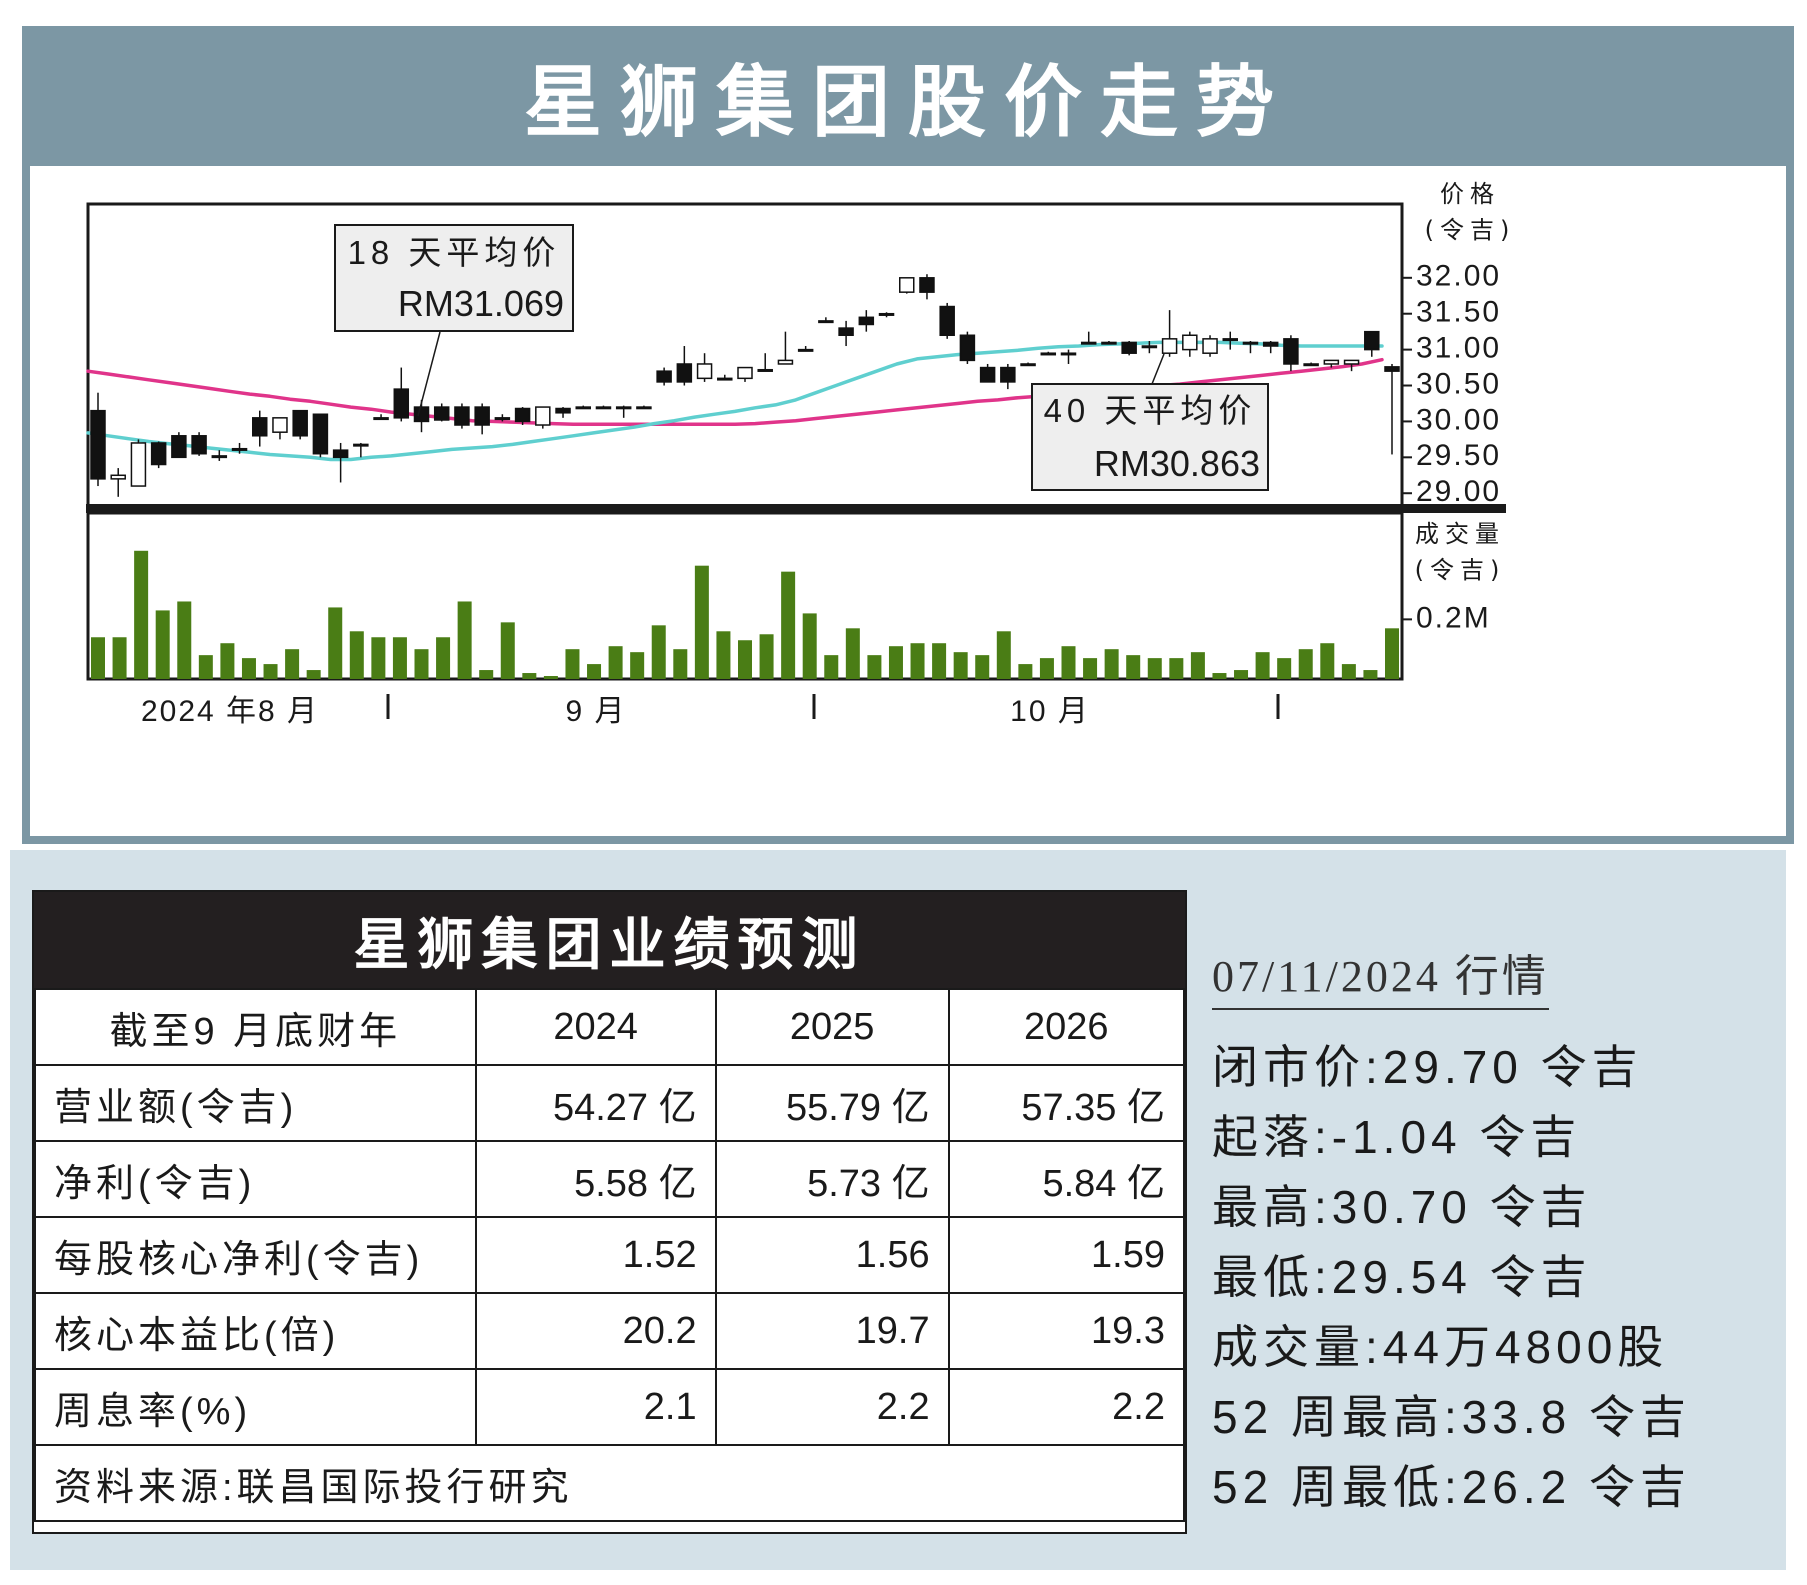  Describe the element at coordinates (1458, 348) in the screenshot. I see `price-tick-label: 31.00` at that location.